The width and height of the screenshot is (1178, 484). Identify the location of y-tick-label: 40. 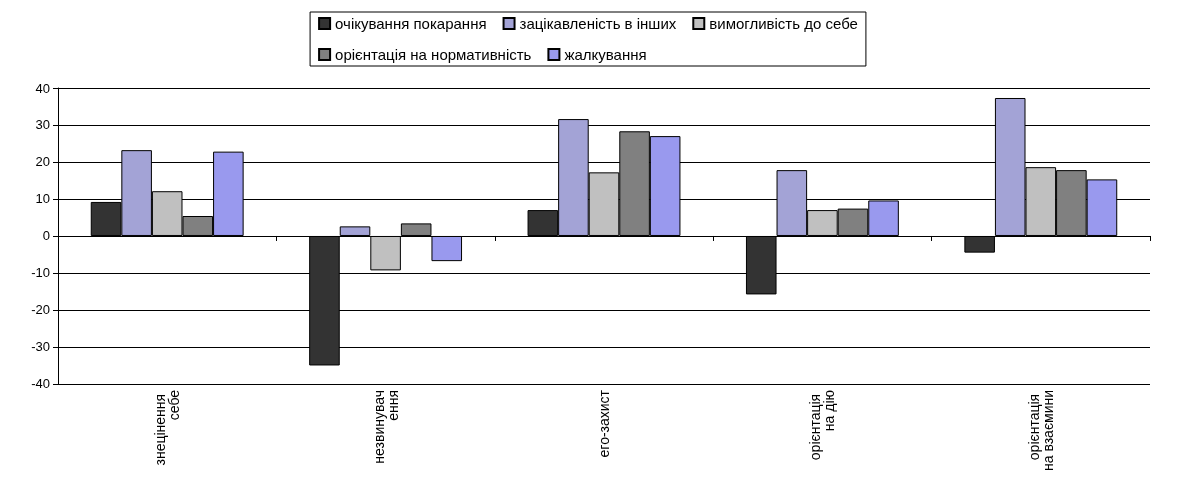
(42, 88).